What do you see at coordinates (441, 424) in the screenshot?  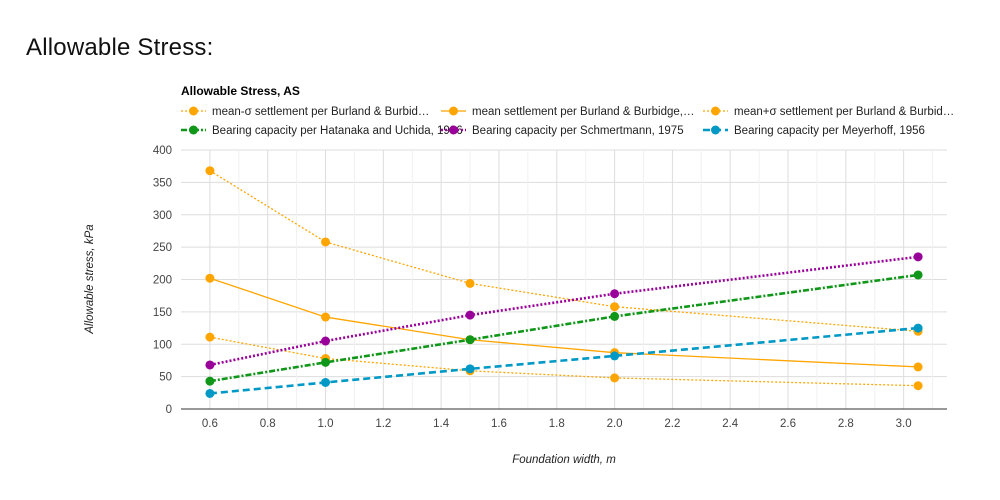 I see `x-tick-label: 1.4` at bounding box center [441, 424].